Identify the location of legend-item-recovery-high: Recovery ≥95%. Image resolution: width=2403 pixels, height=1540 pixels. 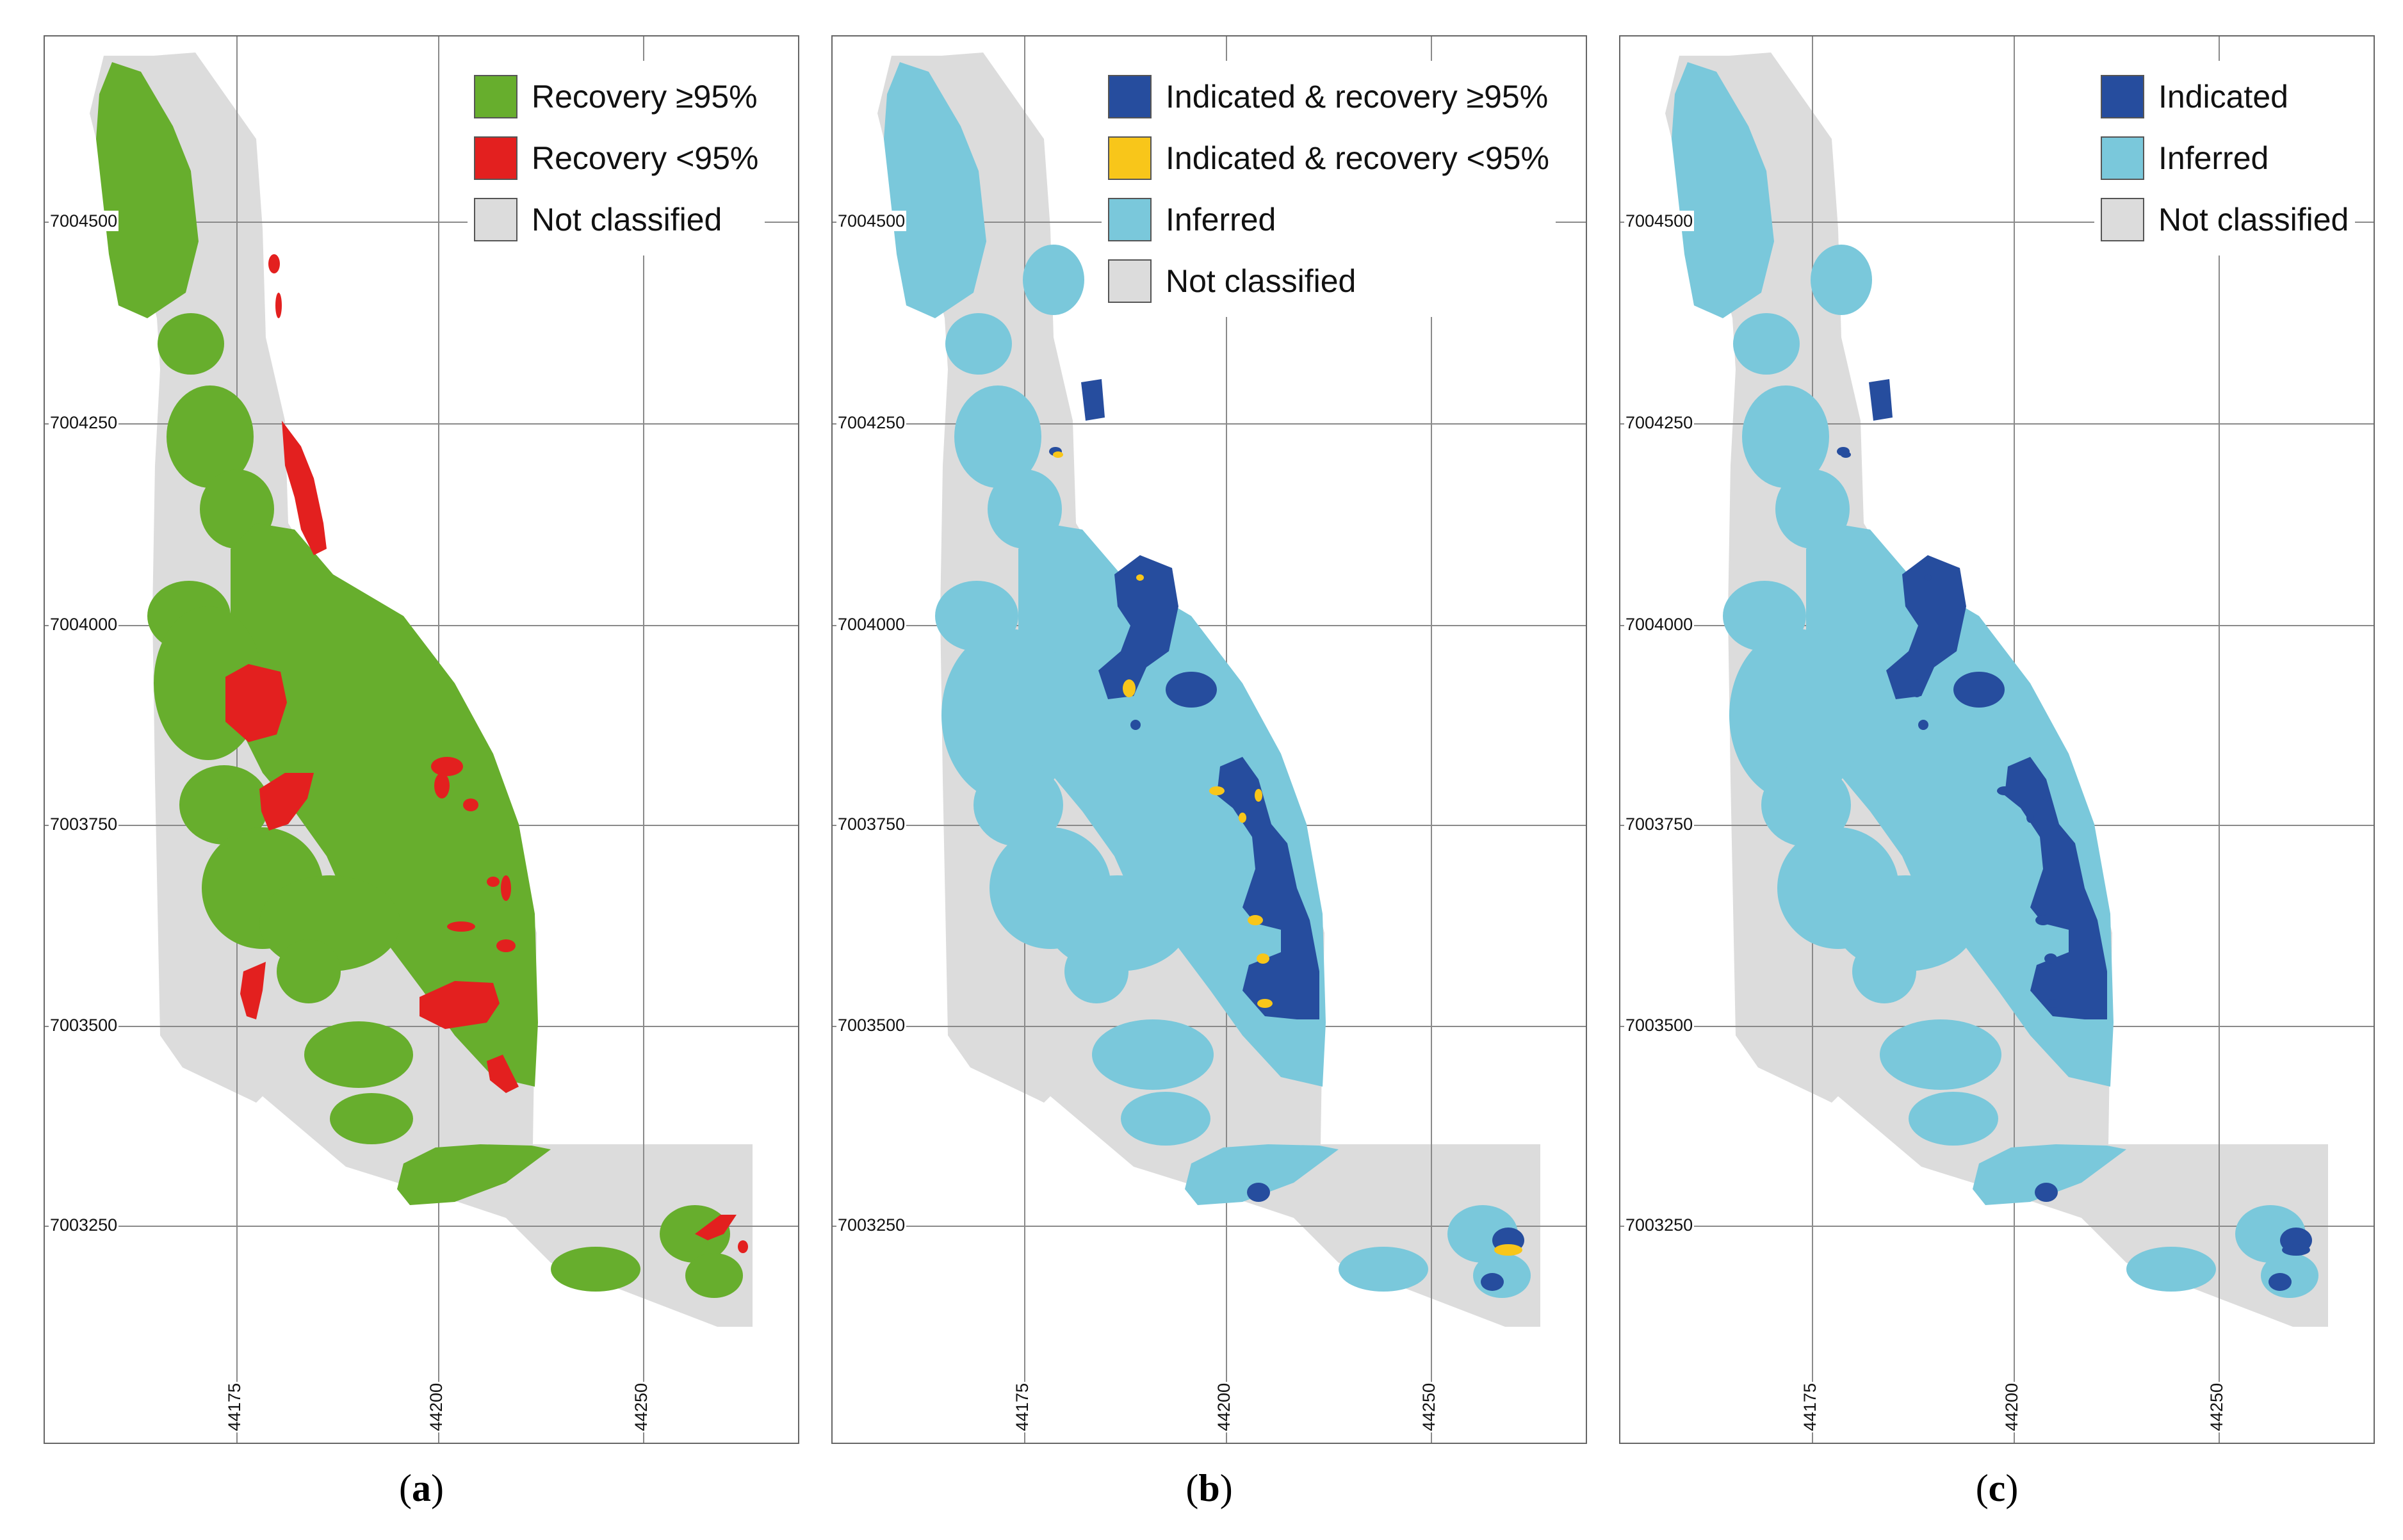
(616, 97).